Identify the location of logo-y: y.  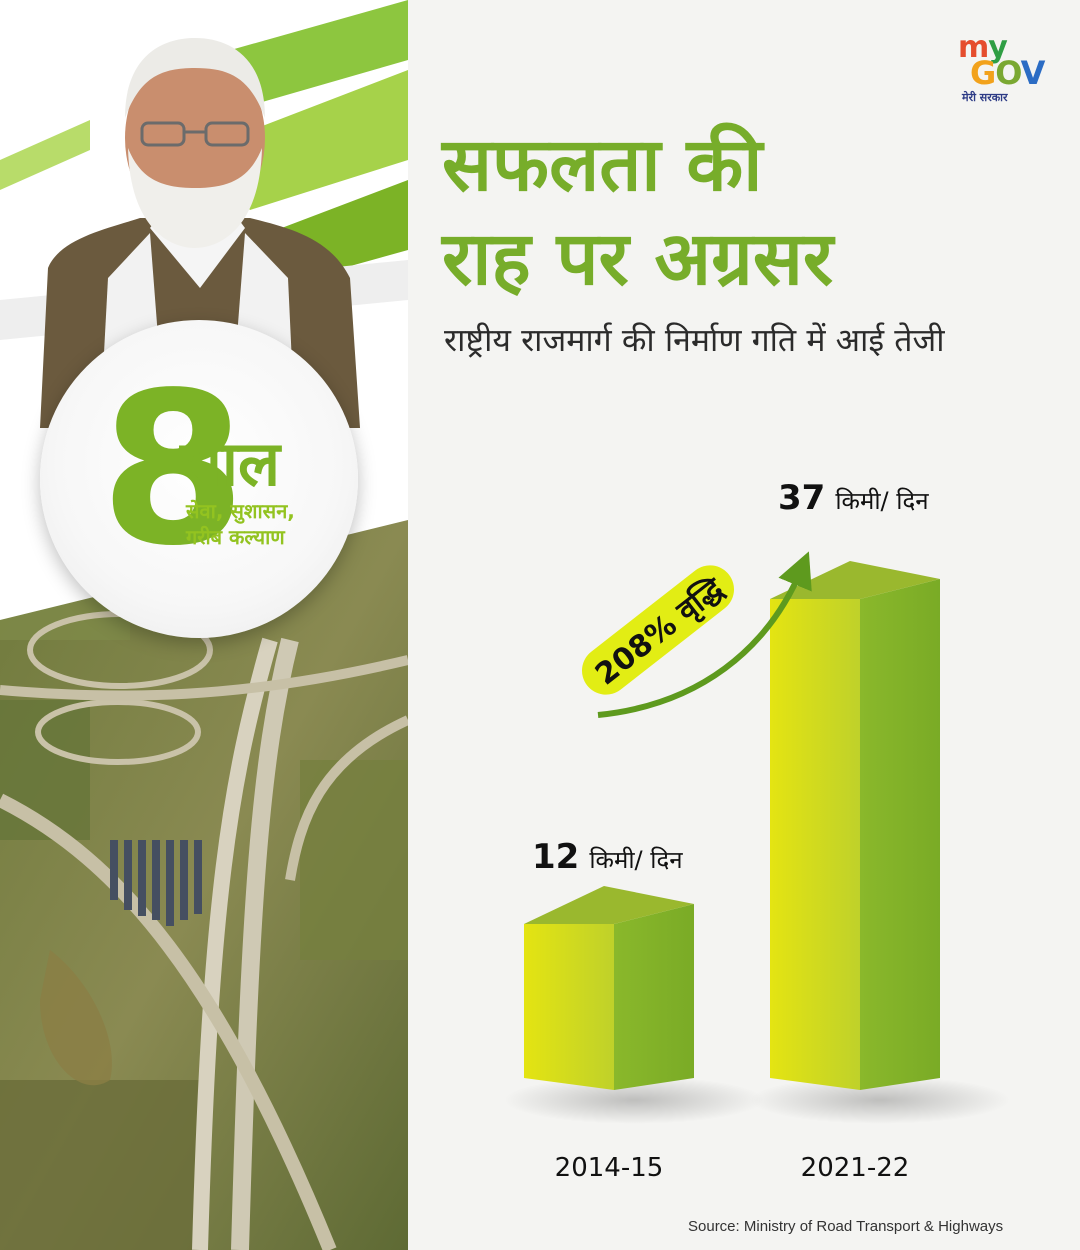
(998, 47).